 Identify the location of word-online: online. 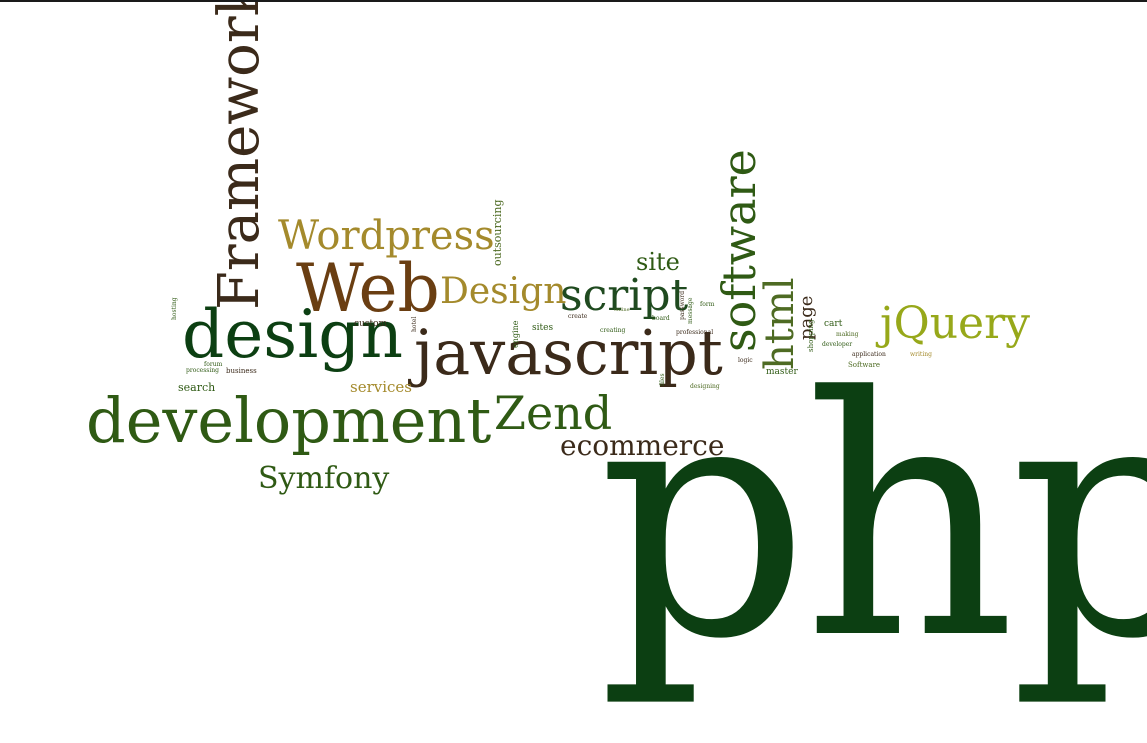
(622, 310).